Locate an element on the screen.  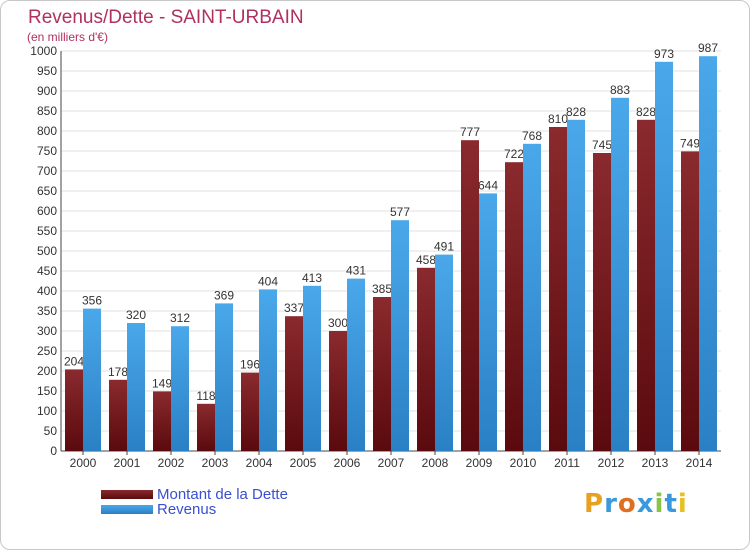
y-tick-label: 700 is located at coordinates (47, 171).